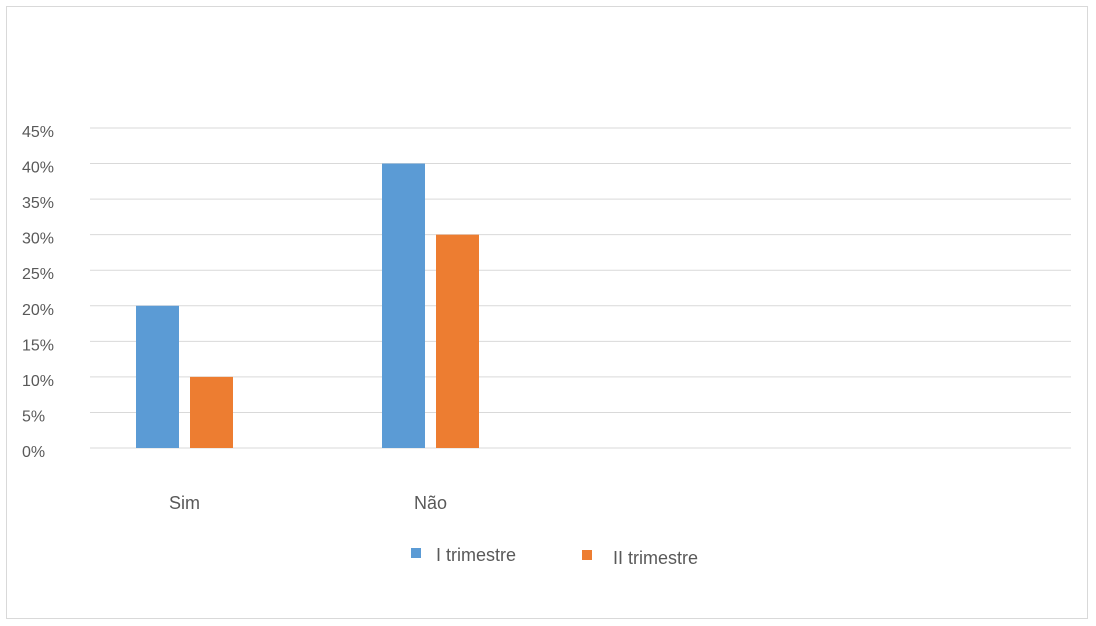 This screenshot has height=626, width=1096. What do you see at coordinates (38, 292) in the screenshot?
I see `y-axis-ticks: 0% 5% 10% 15% 20% 25% 30% 35% 40% 45%` at bounding box center [38, 292].